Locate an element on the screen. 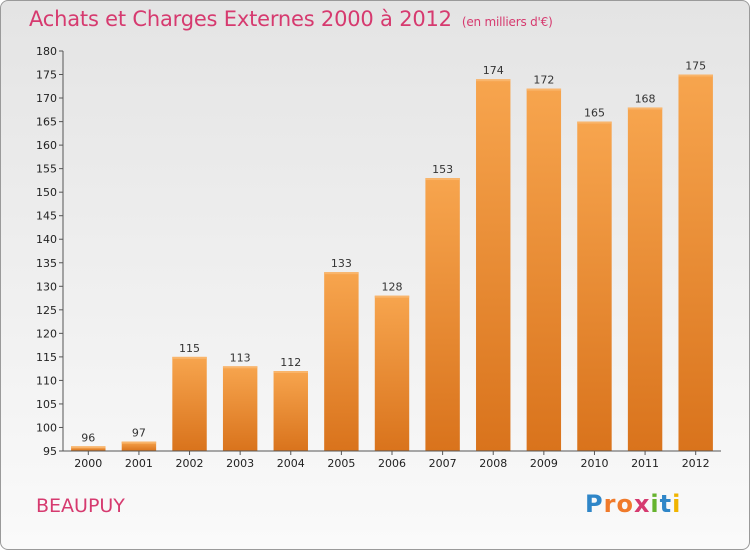  y-tick-label: 130 is located at coordinates (46, 286).